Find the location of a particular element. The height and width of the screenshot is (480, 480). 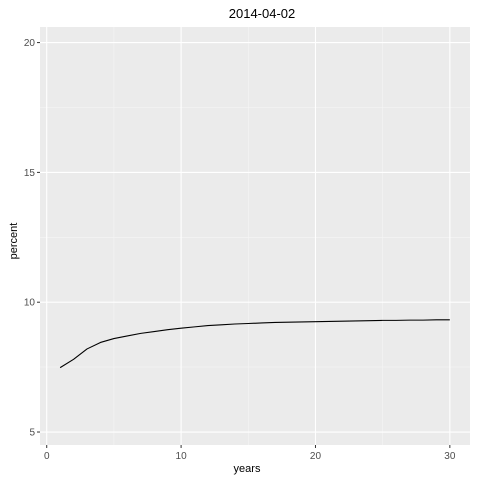

series-layer is located at coordinates (254, 344).